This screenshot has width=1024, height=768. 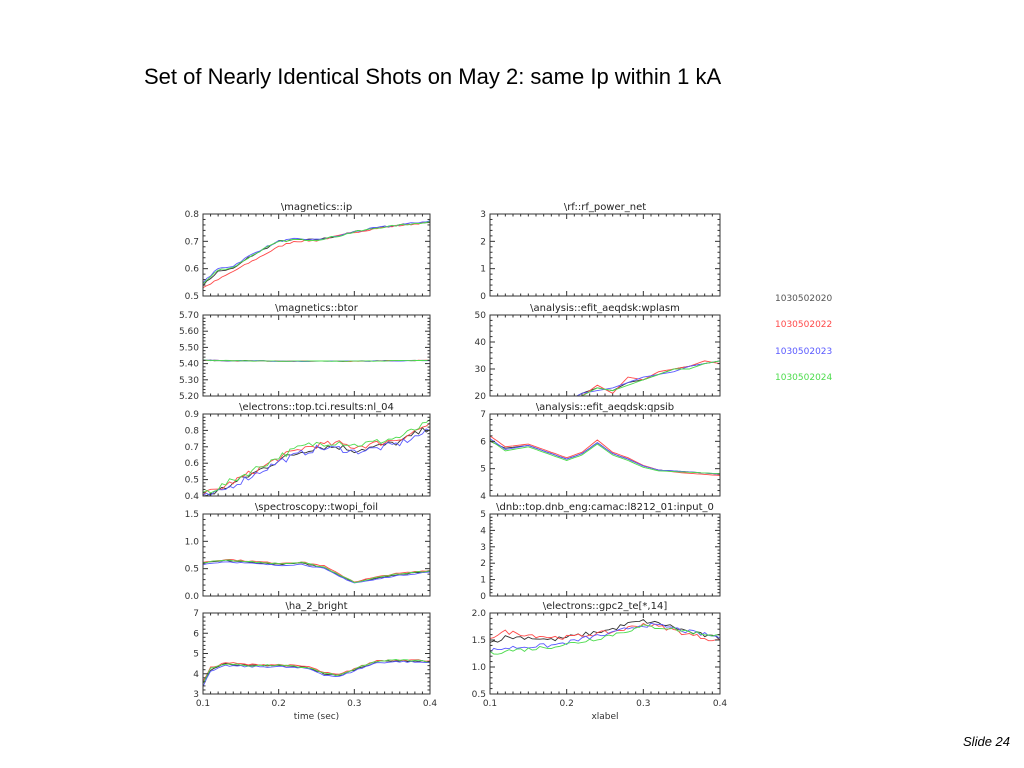 What do you see at coordinates (189, 316) in the screenshot?
I see `y-tick-label: 5.70` at bounding box center [189, 316].